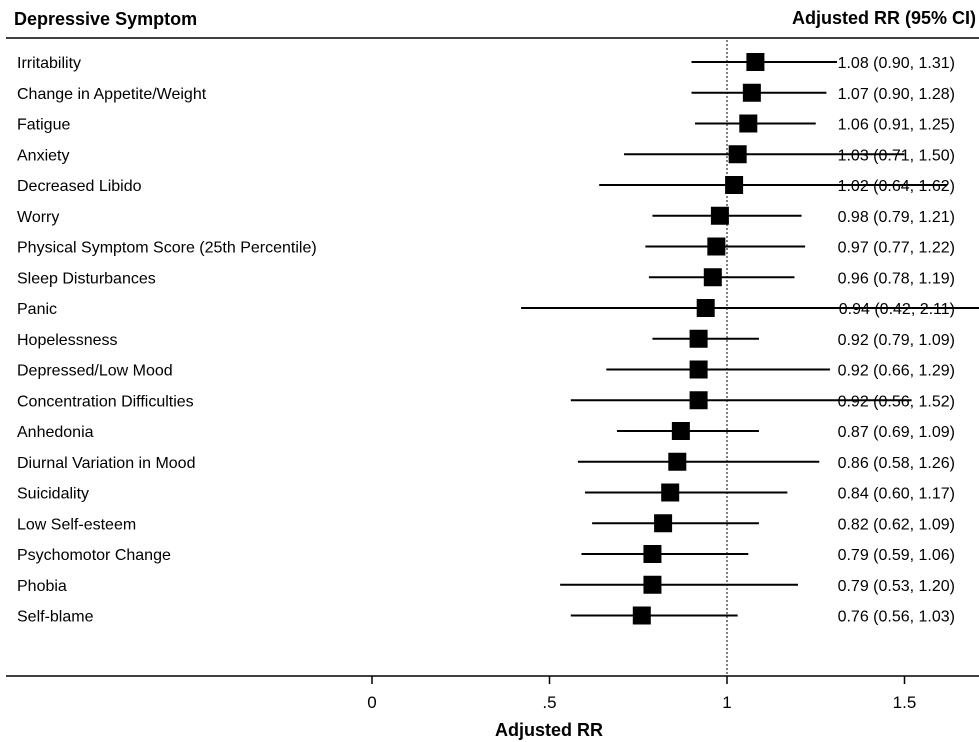 This screenshot has width=979, height=742. What do you see at coordinates (486, 339) in the screenshot?
I see `forest-row: Hopelessness 0.92 (0.79, 1.09)` at bounding box center [486, 339].